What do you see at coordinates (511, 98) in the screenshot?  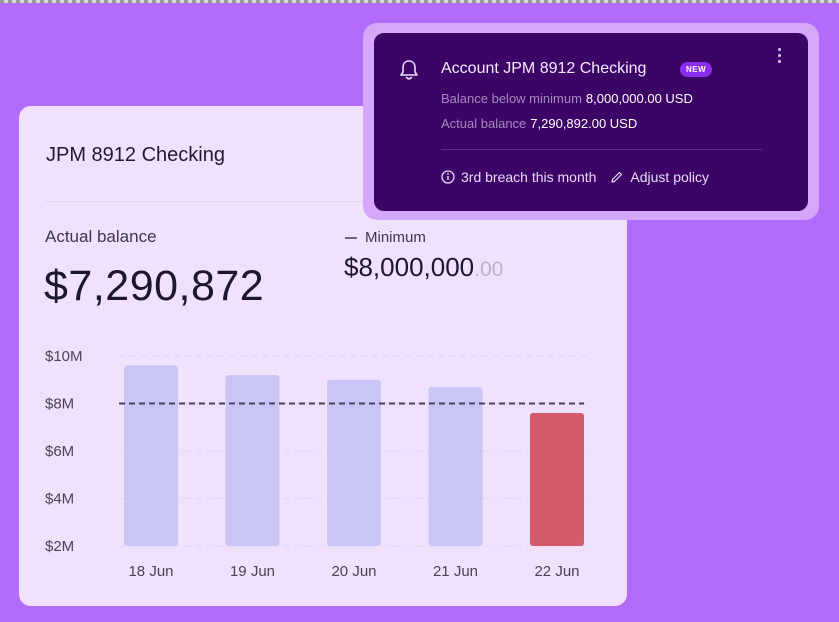 I see `row-label: Balance below minimum` at bounding box center [511, 98].